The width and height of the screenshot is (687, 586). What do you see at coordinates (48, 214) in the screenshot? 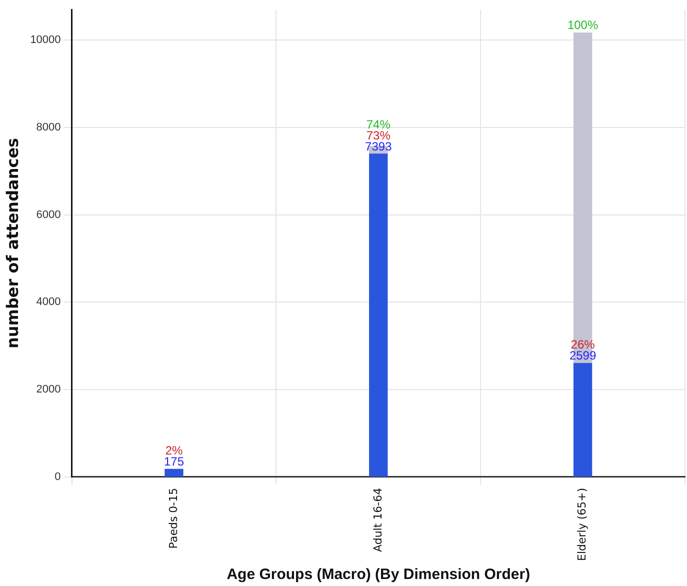
I see `y-tick-label: 6000` at bounding box center [48, 214].